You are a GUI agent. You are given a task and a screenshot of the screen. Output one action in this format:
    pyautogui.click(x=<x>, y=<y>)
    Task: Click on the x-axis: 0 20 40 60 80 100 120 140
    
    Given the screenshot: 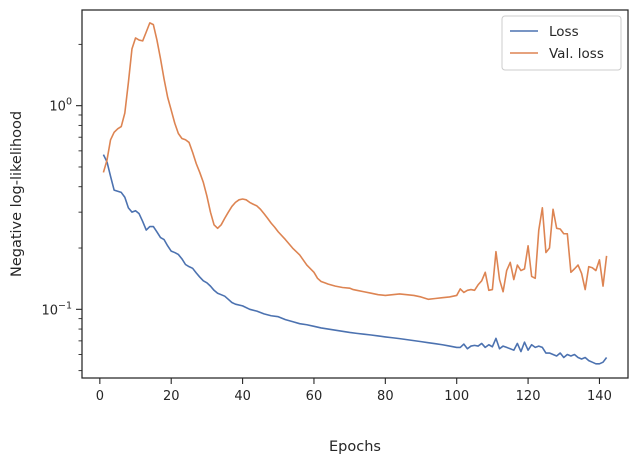 What is the action you would take?
    pyautogui.click(x=354, y=391)
    